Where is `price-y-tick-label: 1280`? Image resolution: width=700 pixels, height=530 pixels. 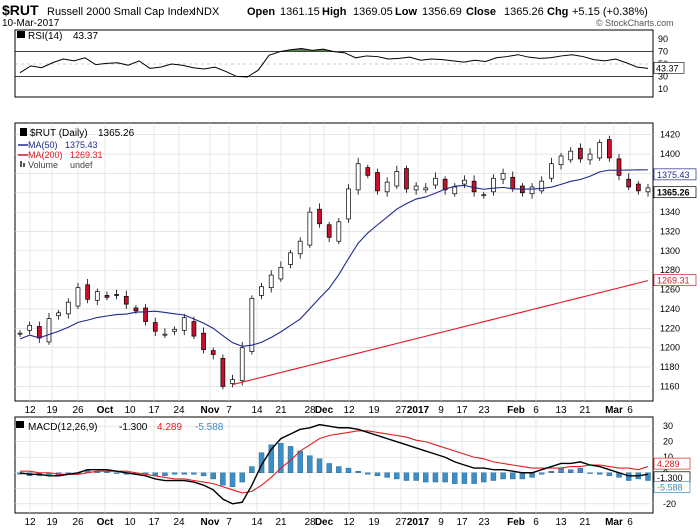 price-y-tick-label: 1280 is located at coordinates (670, 270).